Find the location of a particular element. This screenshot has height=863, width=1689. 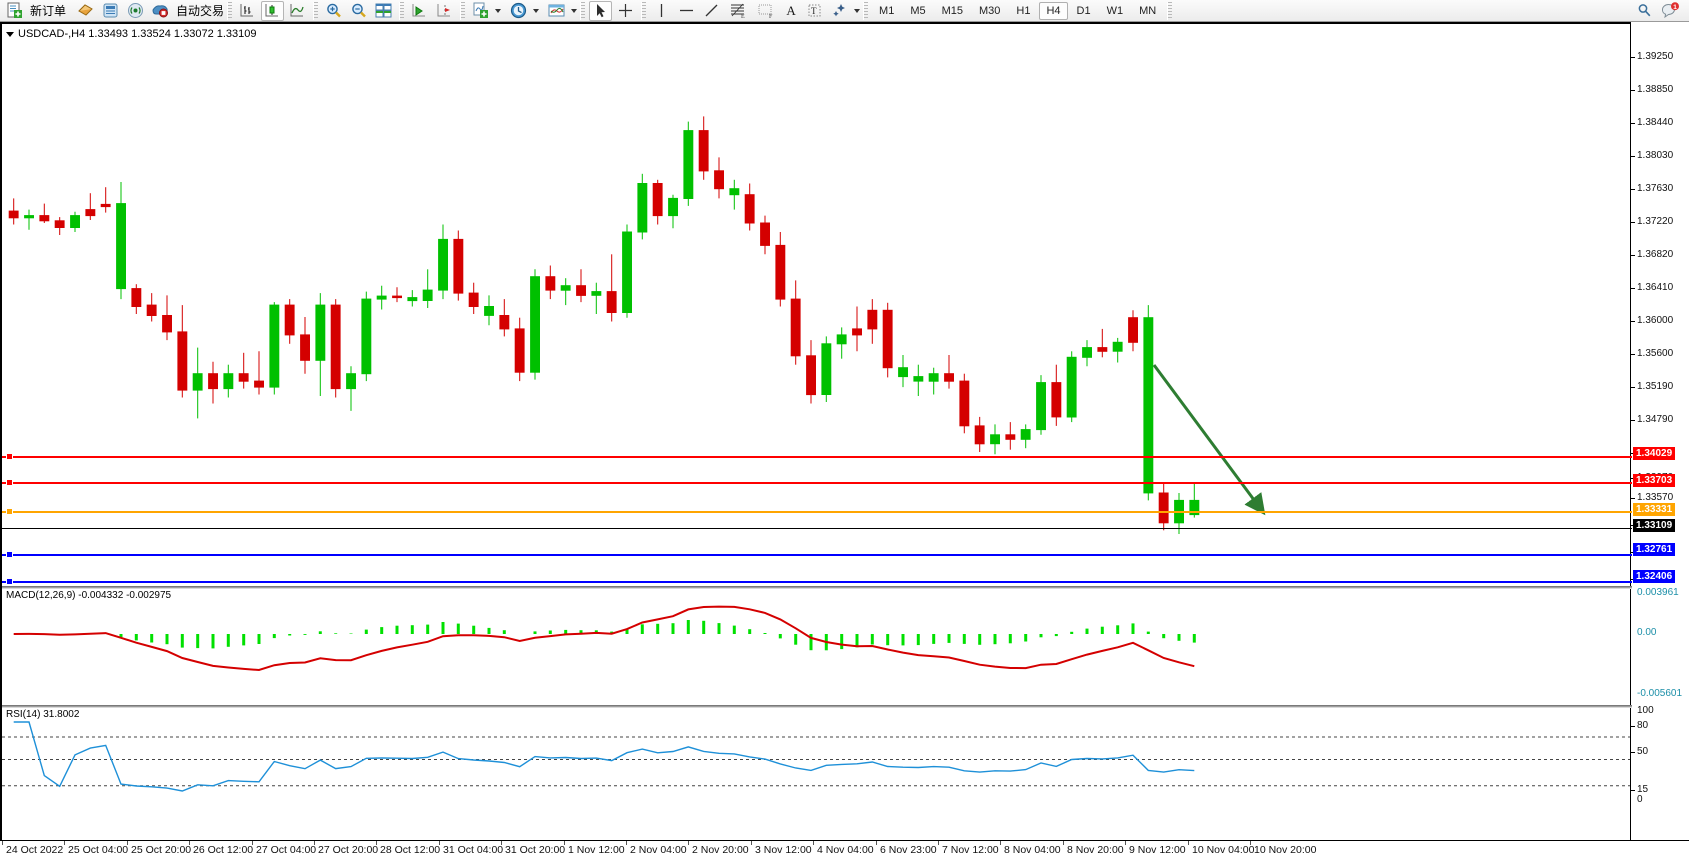

timeframe-mn: MN is located at coordinates (1148, 10).